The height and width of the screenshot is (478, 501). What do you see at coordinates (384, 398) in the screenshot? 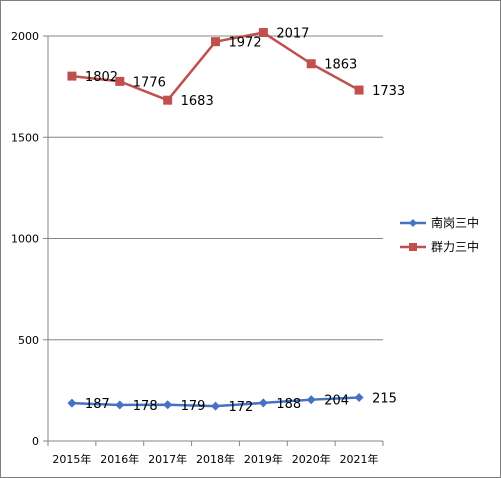
I see `data-label: 215` at bounding box center [384, 398].